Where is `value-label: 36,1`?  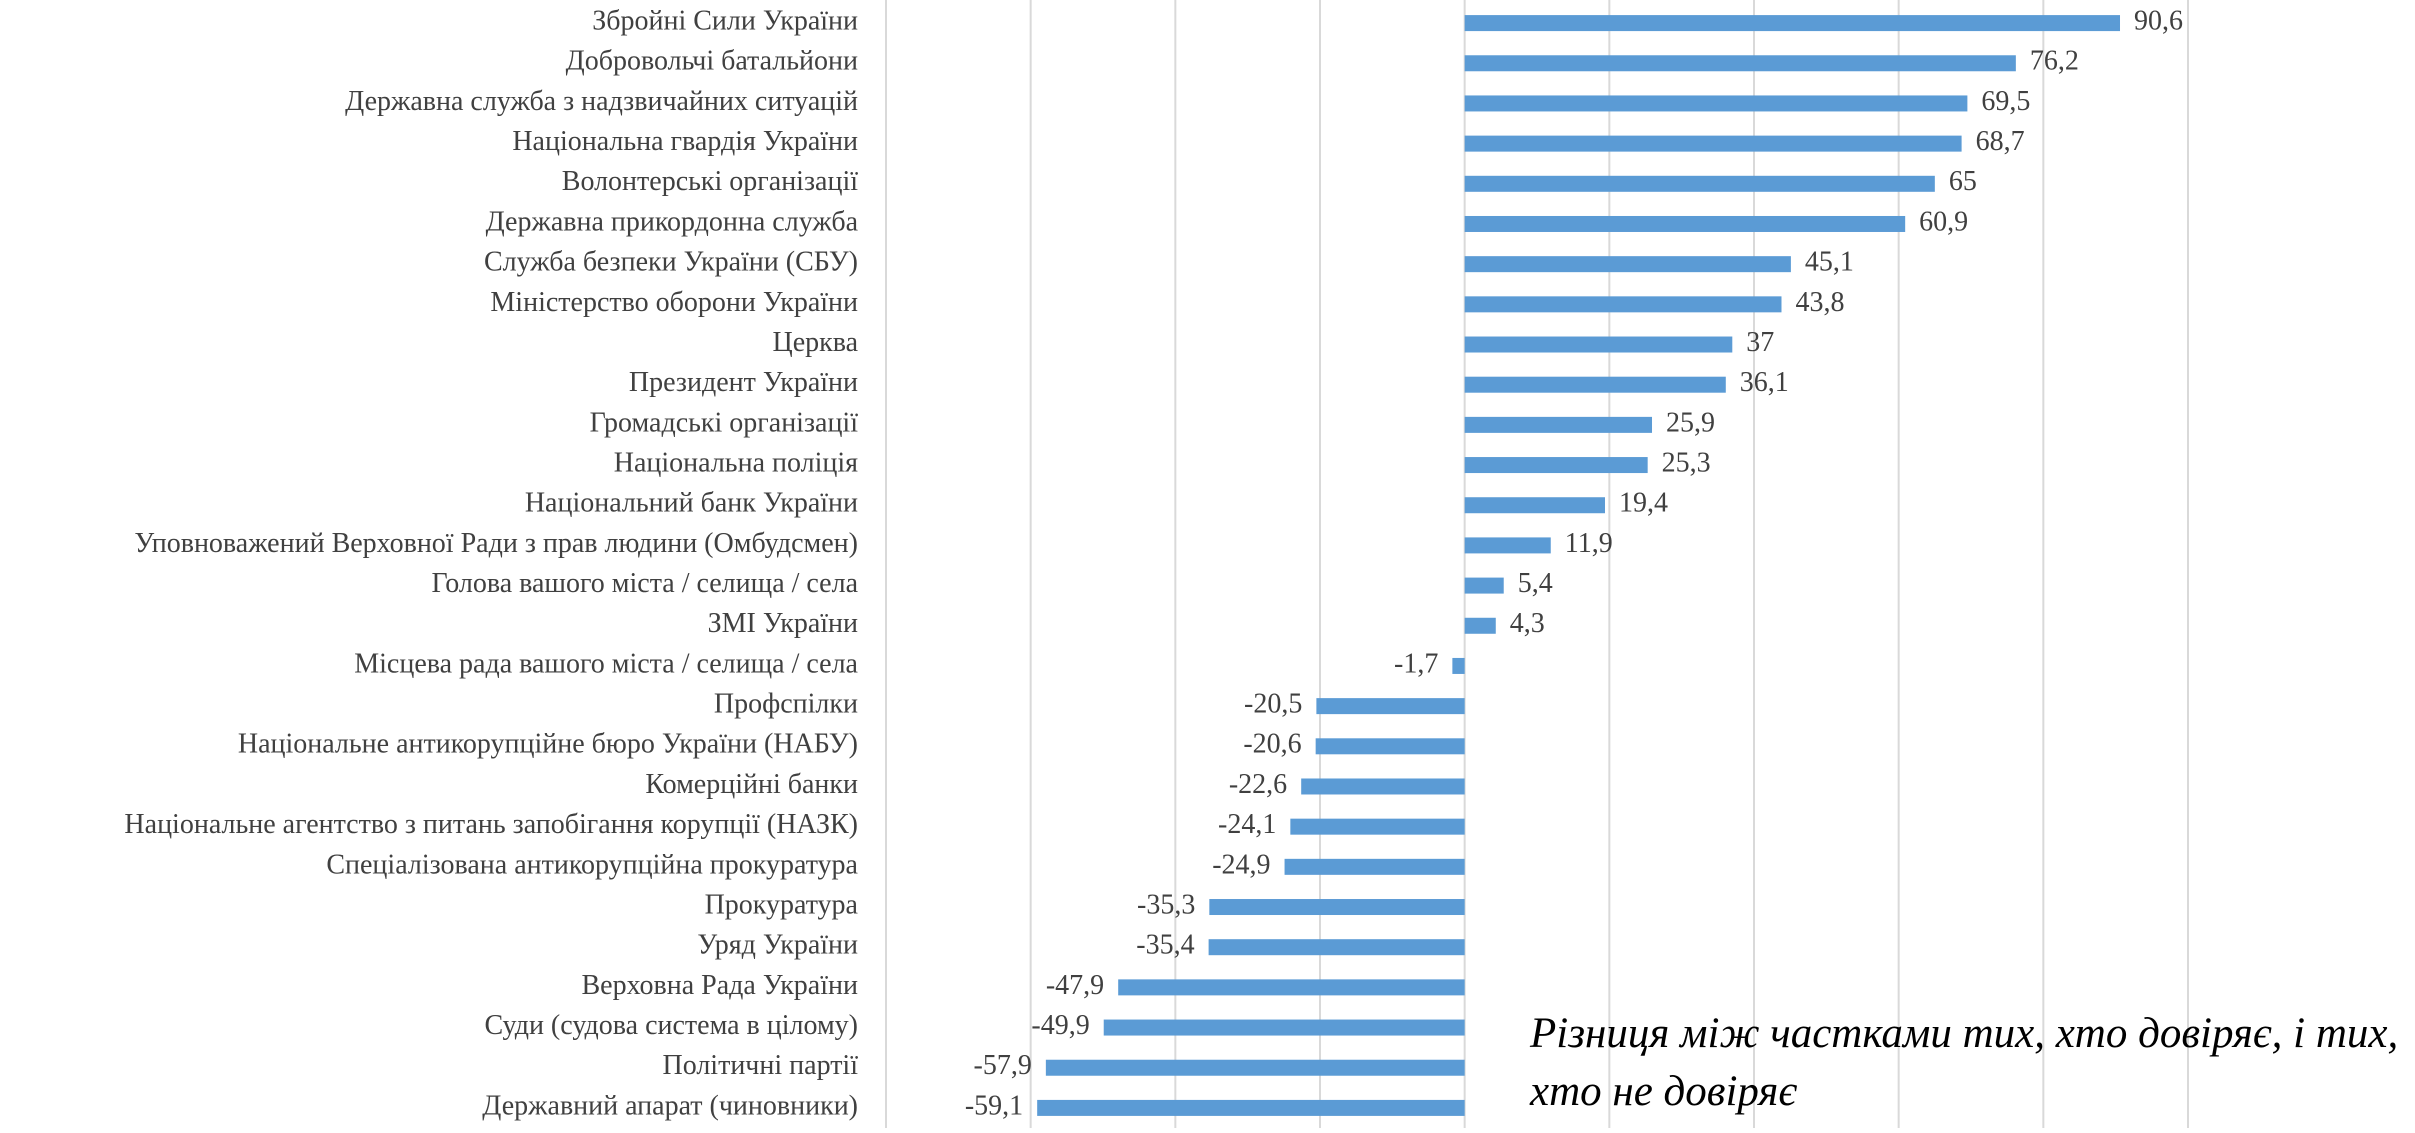 value-label: 36,1 is located at coordinates (1764, 382).